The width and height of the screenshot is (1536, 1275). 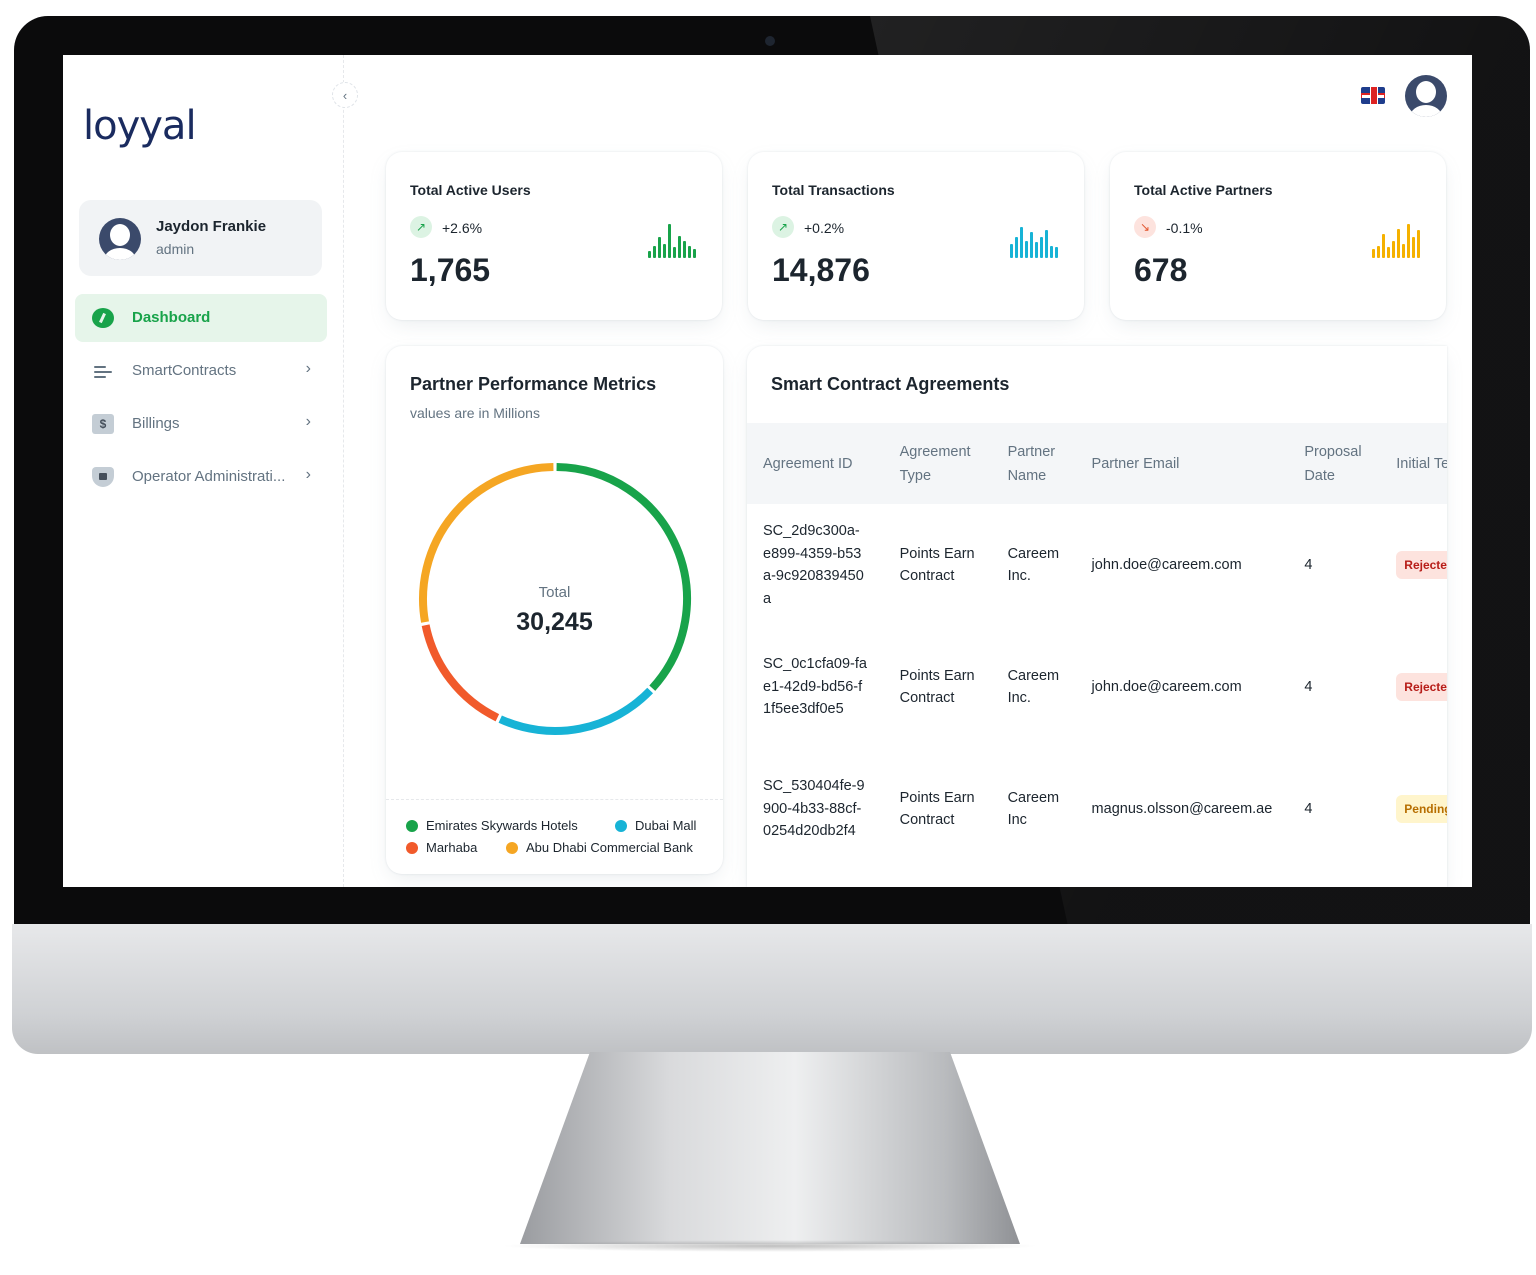 I want to click on stat-value: 1,765, so click(x=450, y=270).